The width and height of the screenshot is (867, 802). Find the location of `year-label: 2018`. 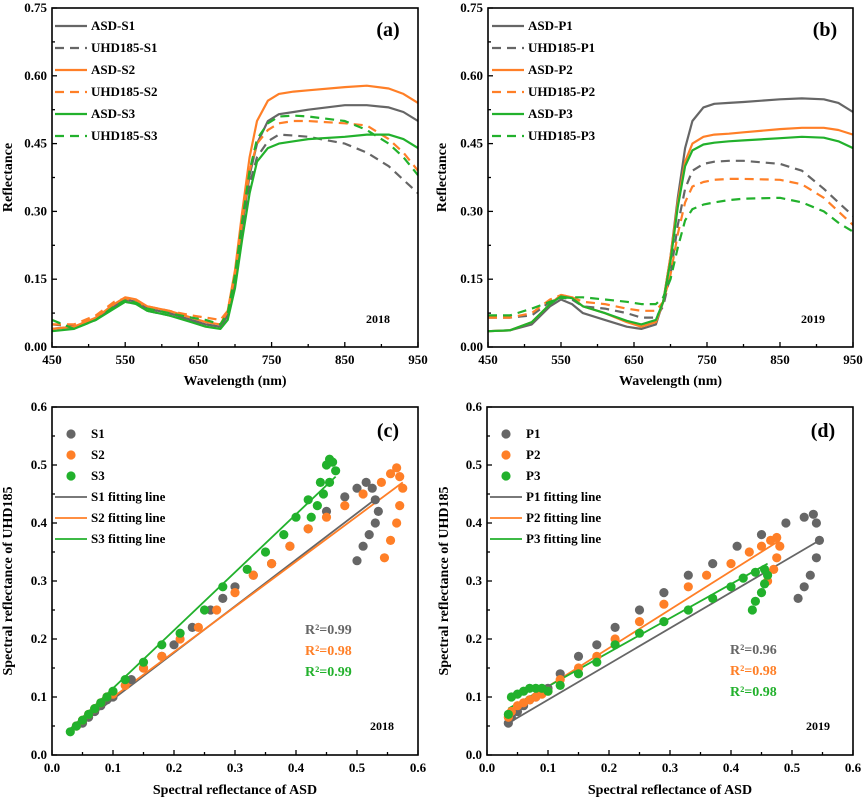

year-label: 2018 is located at coordinates (378, 319).